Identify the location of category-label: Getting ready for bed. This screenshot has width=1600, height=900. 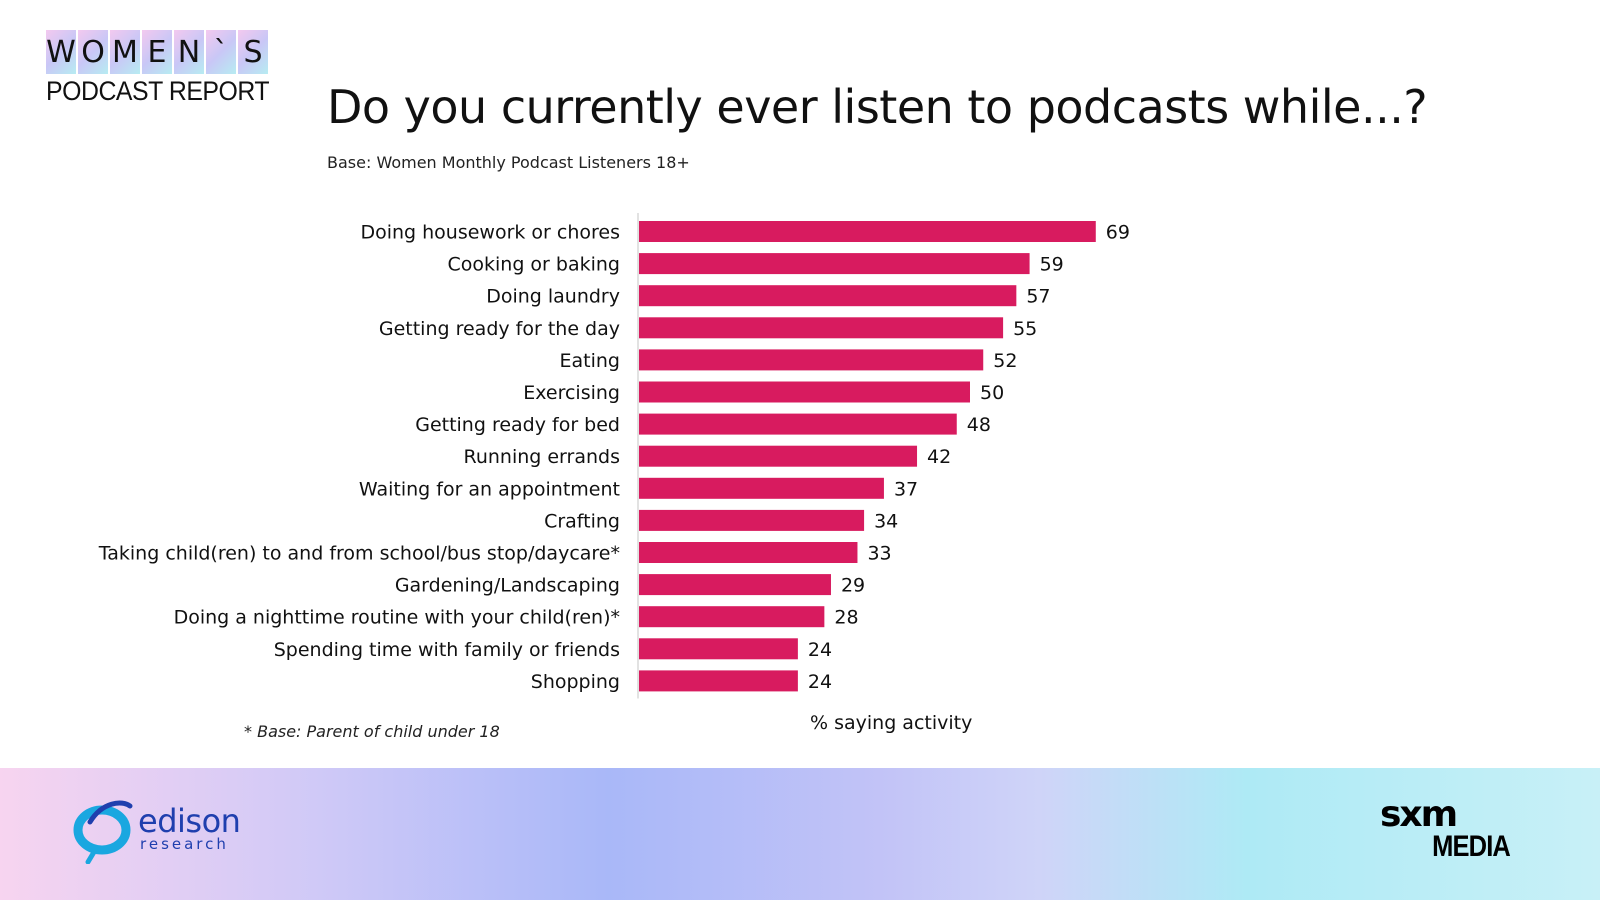
(517, 425).